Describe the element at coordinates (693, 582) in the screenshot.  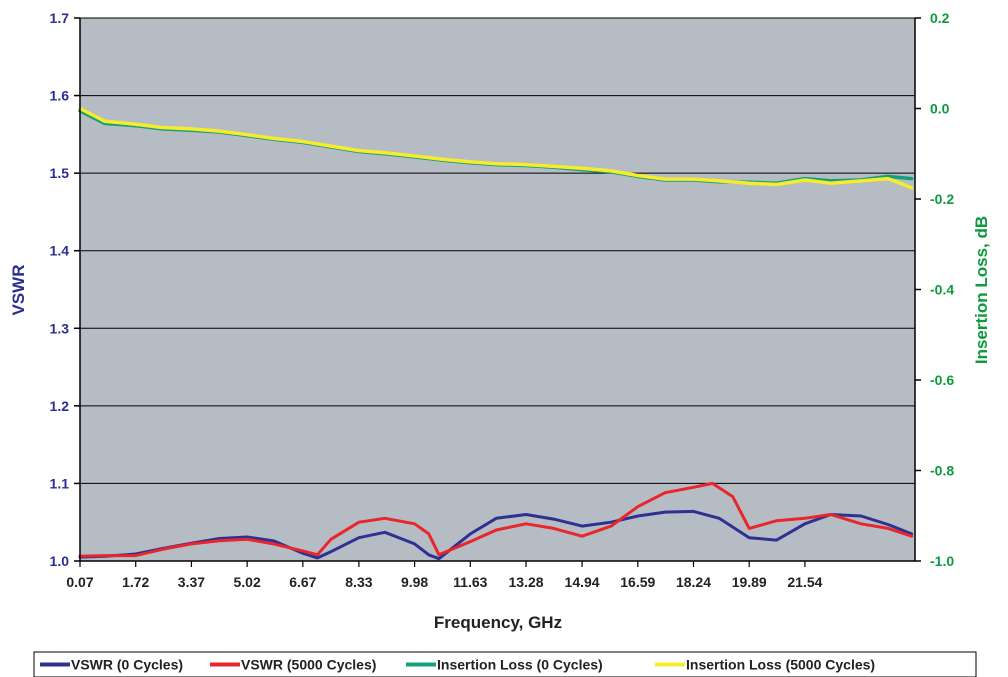
I see `x-tick-label: 18.24` at that location.